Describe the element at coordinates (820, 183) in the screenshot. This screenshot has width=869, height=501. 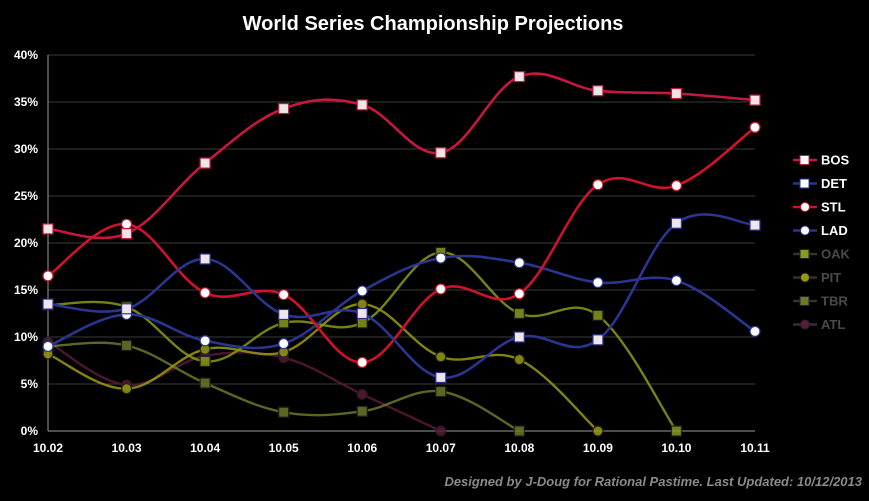
I see `legend-item-det: DET` at that location.